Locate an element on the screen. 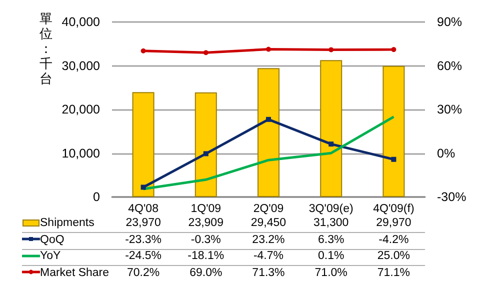  data-label: -18.1% is located at coordinates (206, 256).